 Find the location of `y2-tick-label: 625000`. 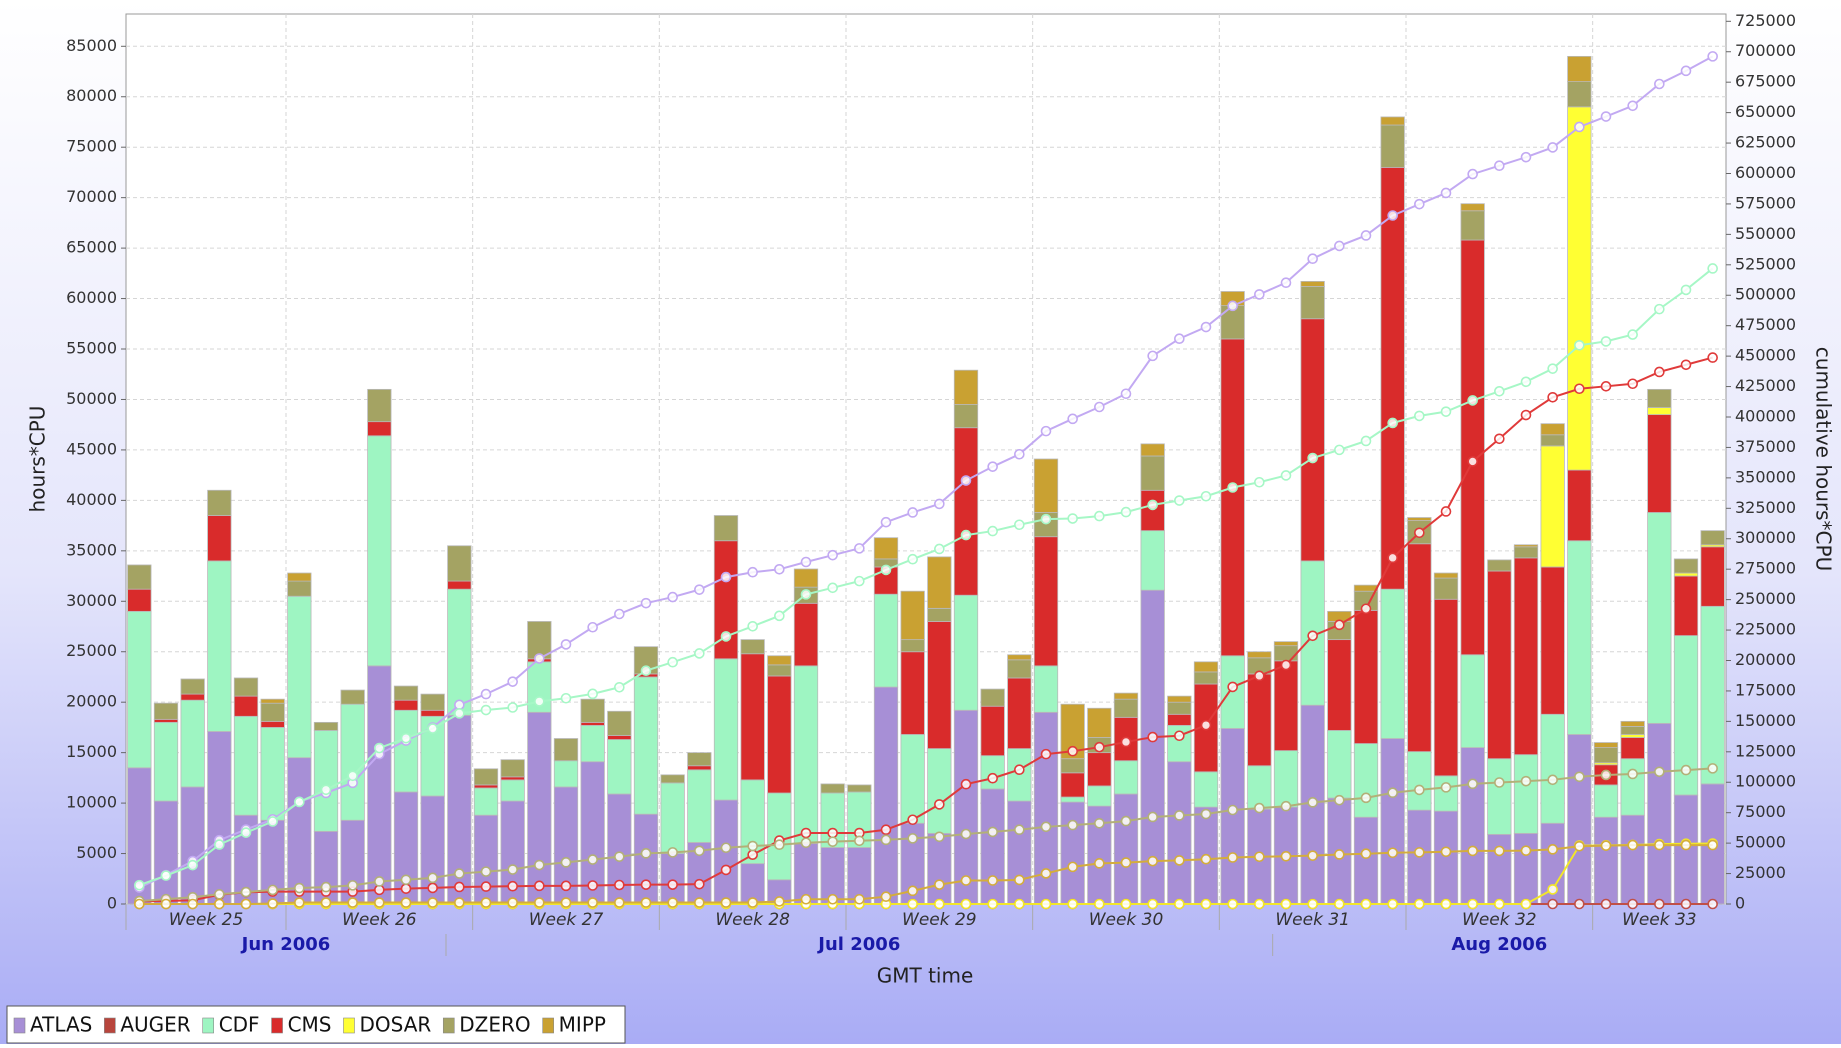

y2-tick-label: 625000 is located at coordinates (1765, 142).